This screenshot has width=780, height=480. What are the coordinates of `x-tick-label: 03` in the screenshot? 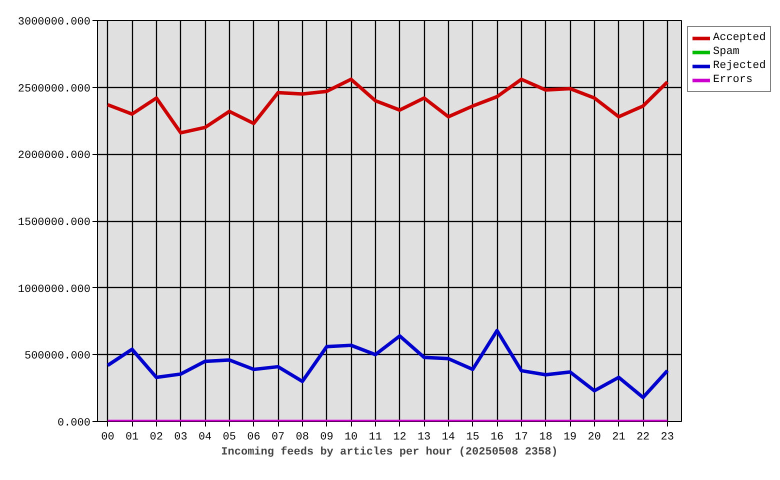 It's located at (181, 438).